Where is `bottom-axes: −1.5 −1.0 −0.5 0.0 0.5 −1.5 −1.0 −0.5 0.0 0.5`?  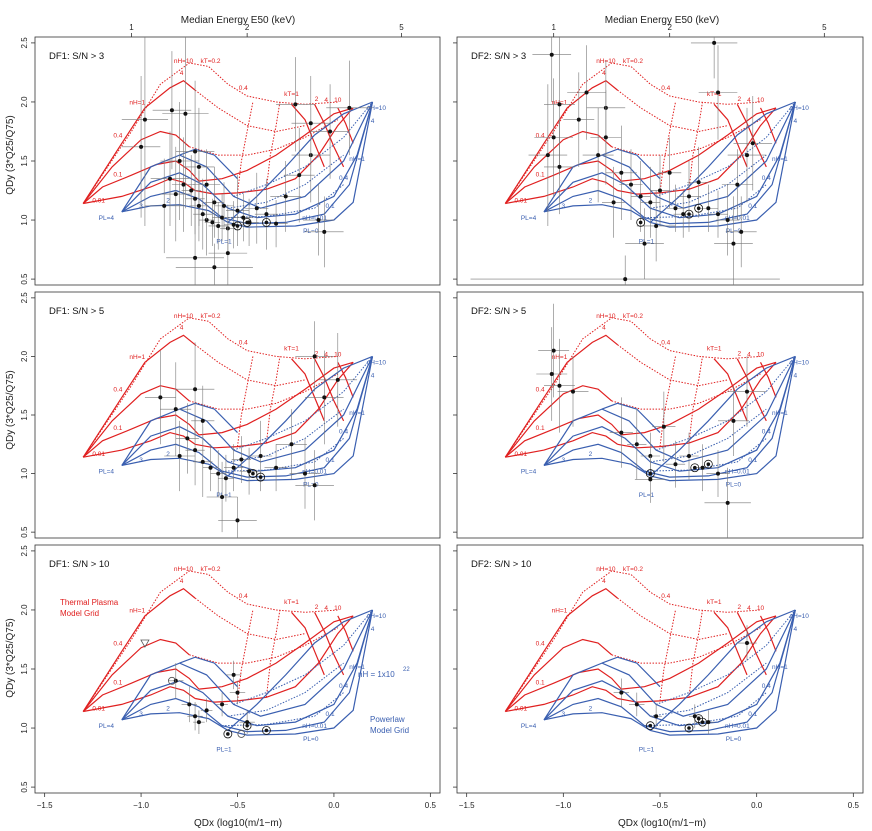 bottom-axes: −1.5 −1.0 −0.5 0.0 0.5 −1.5 −1.0 −0.5 0.0 0.5 is located at coordinates (448, 801).